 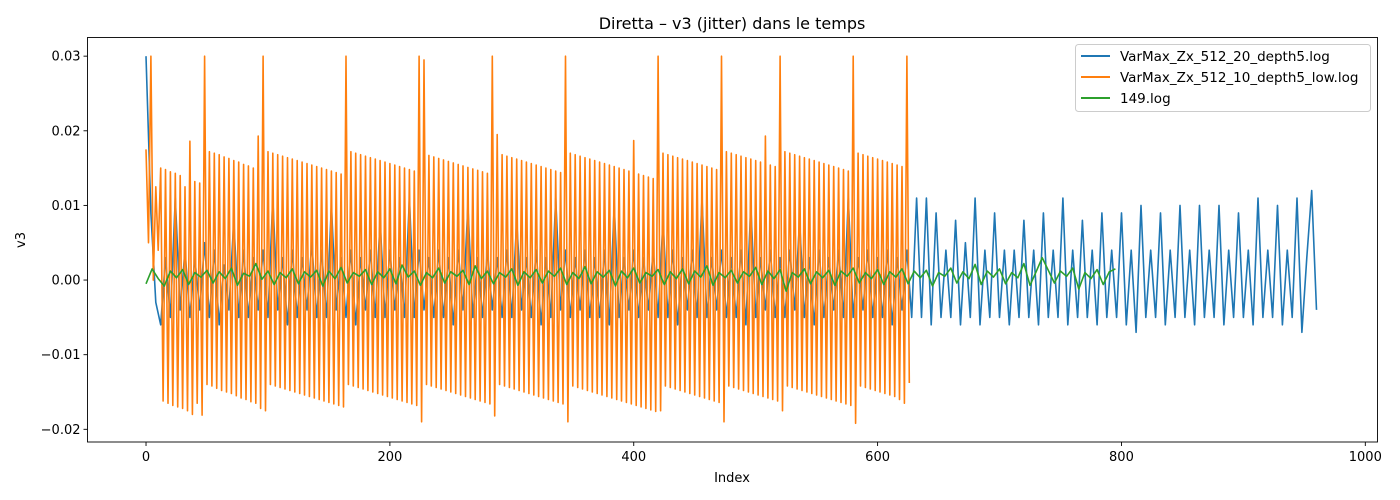 I want to click on x-tick-label: 400, so click(x=633, y=457).